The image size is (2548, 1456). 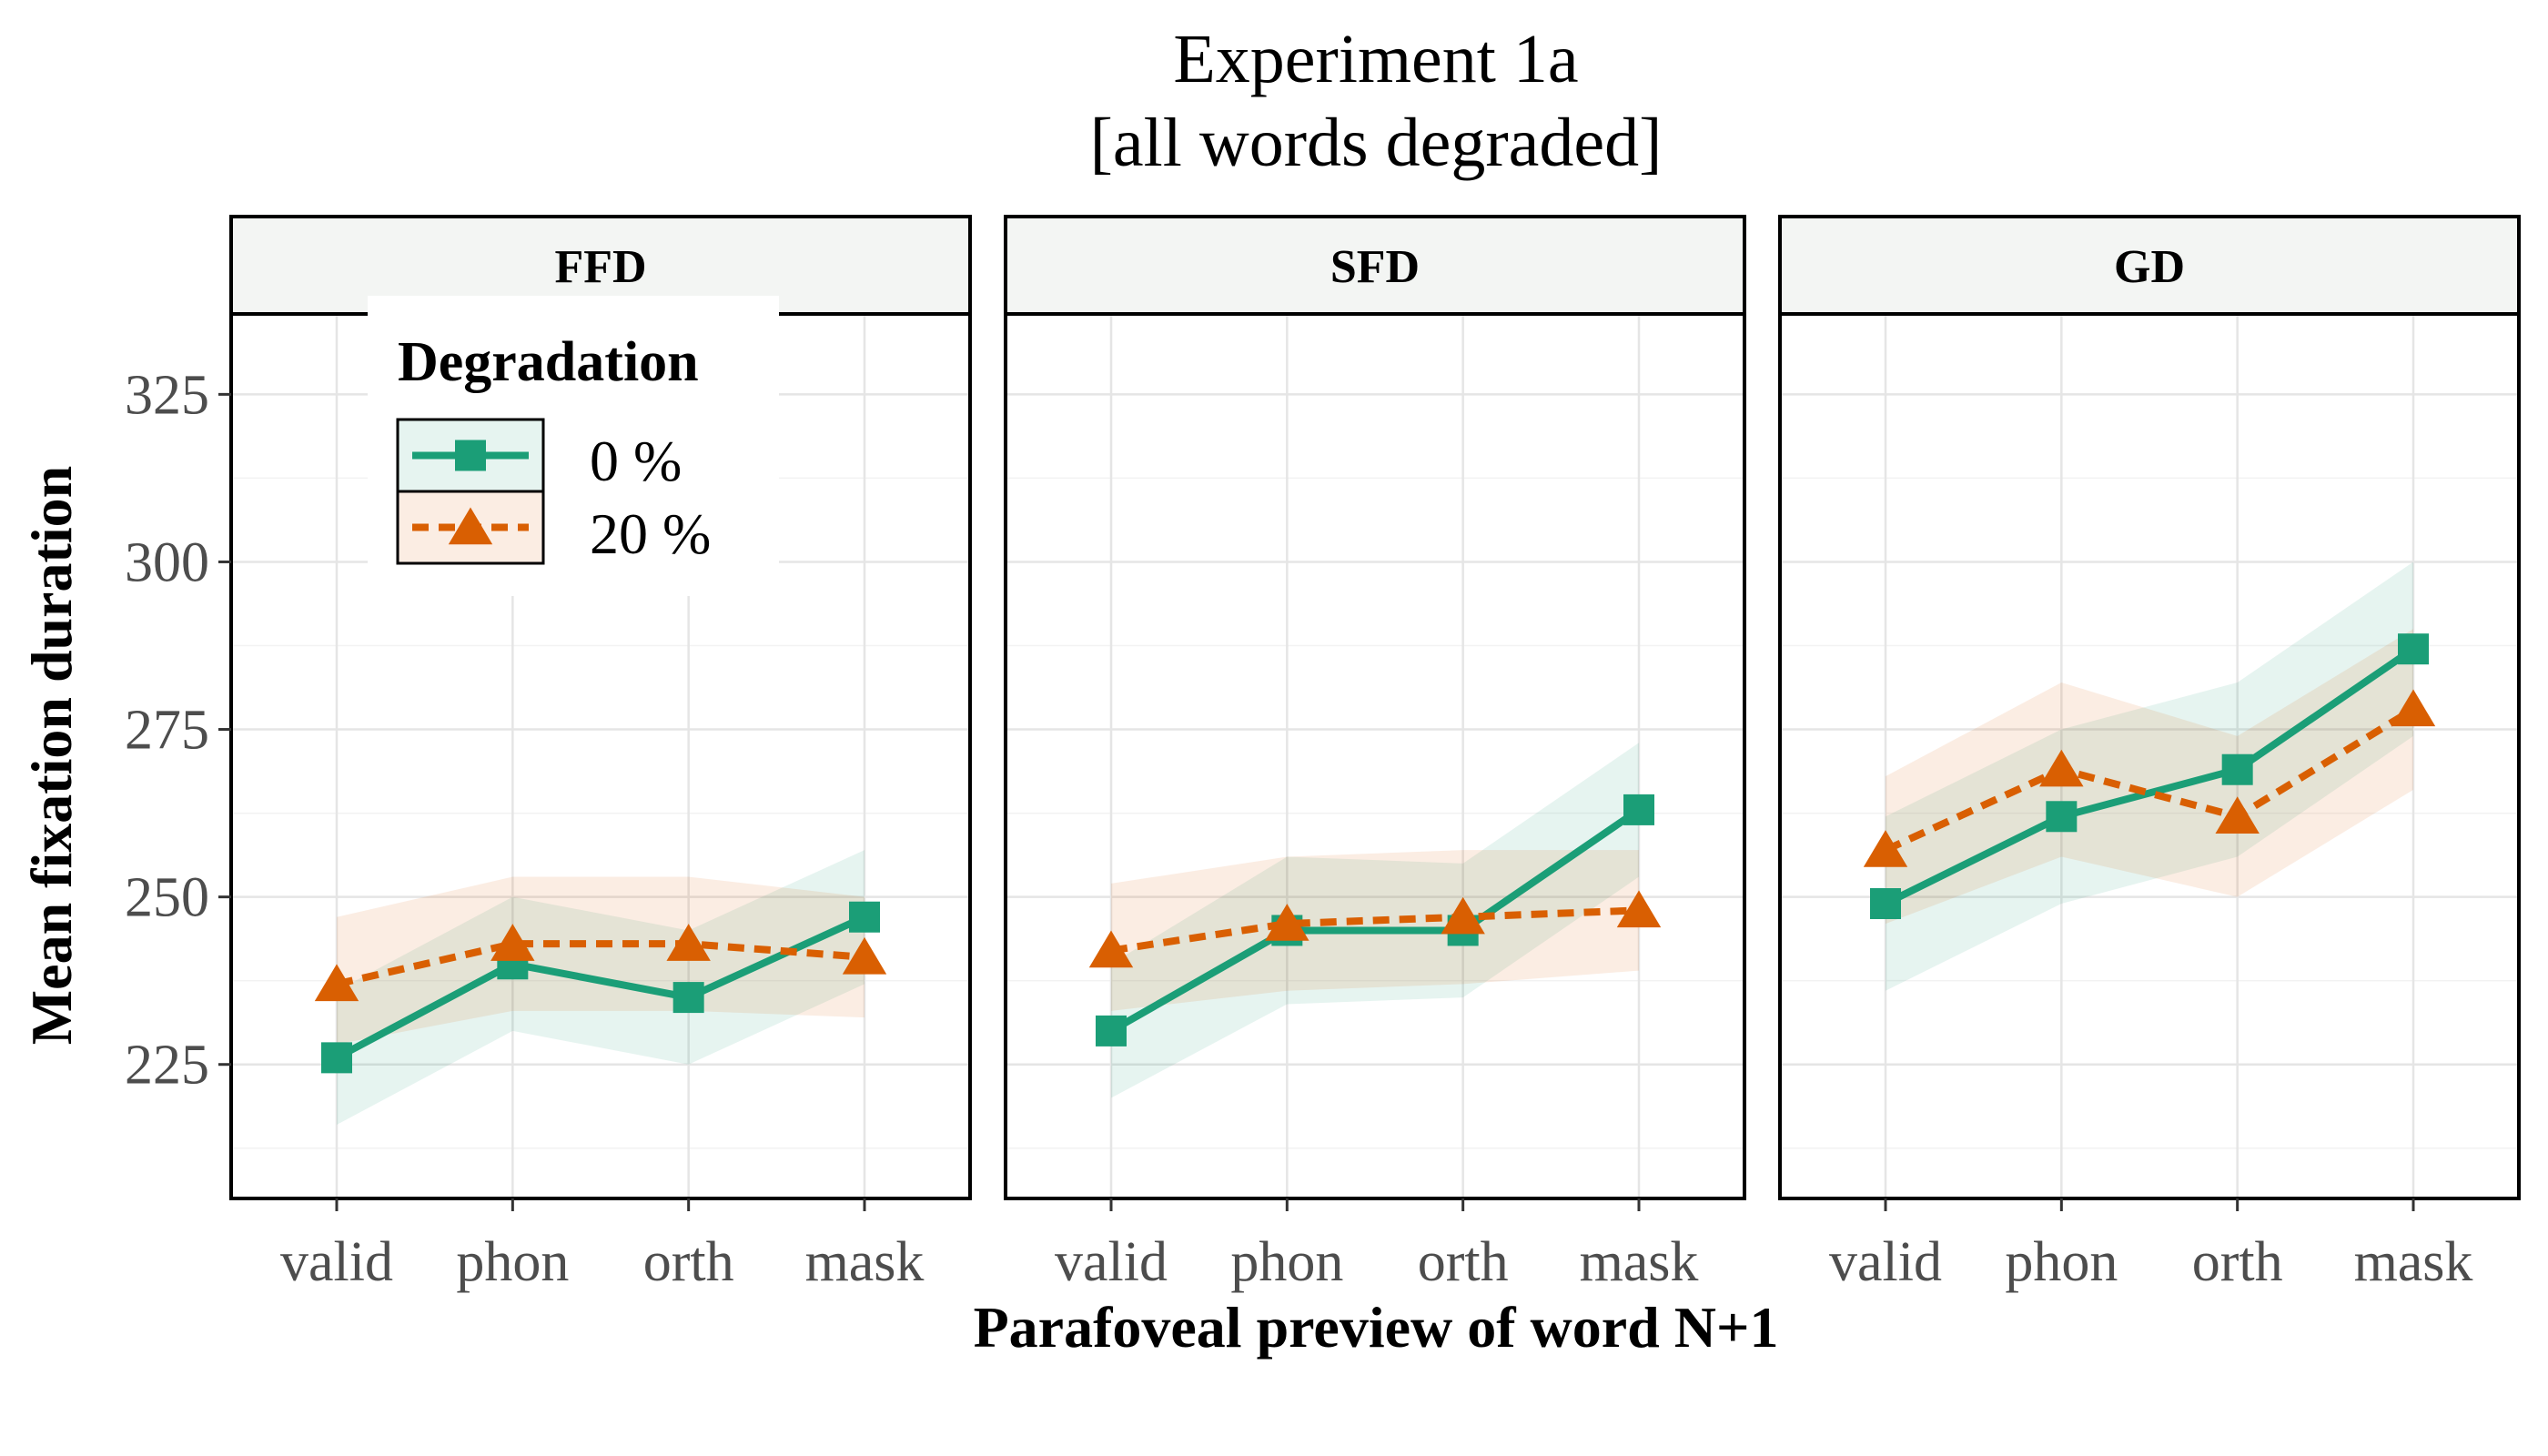 I want to click on data-point-gd-0-phon, so click(x=2062, y=817).